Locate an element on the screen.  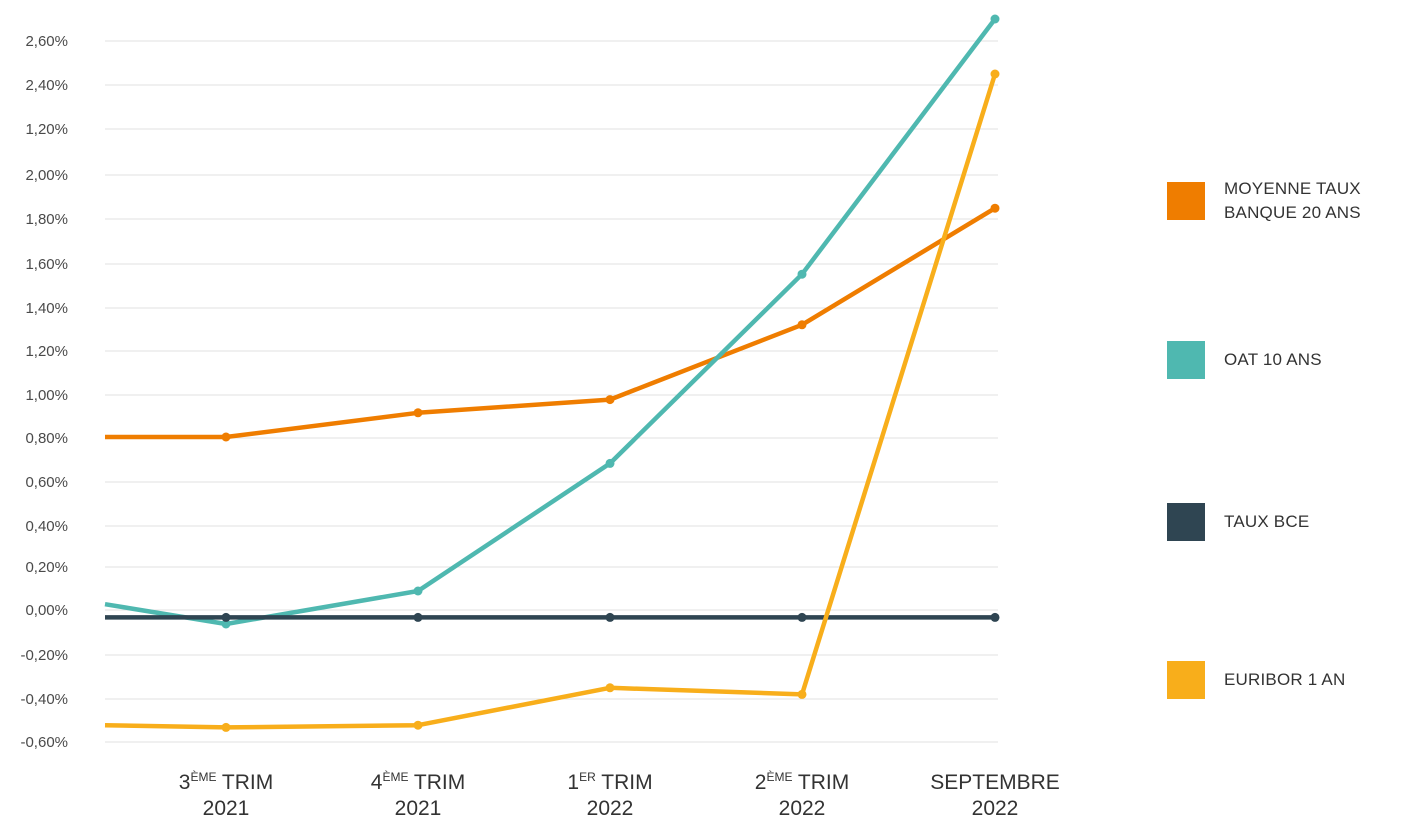
y-tick-label: 0,60% is located at coordinates (46, 482).